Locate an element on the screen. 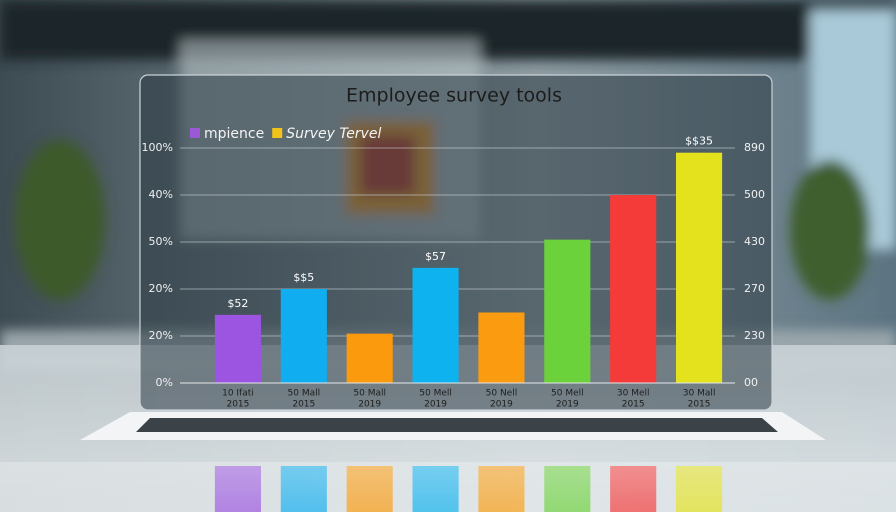  bar-label: $52 is located at coordinates (237, 303).